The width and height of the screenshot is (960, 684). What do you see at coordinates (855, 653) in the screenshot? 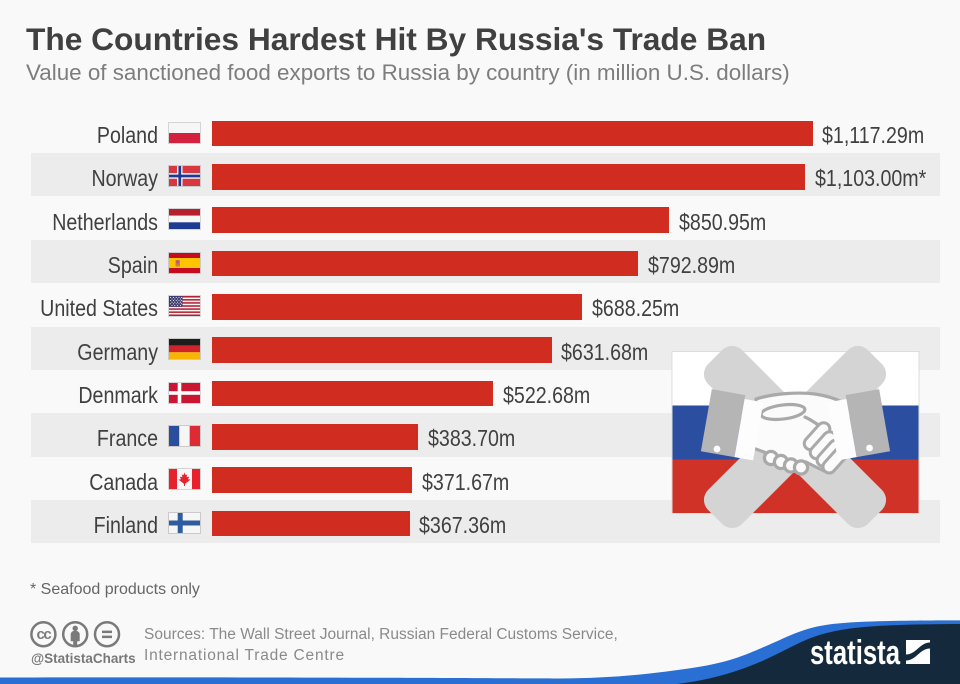
I see `svg-text: statista` at bounding box center [855, 653].